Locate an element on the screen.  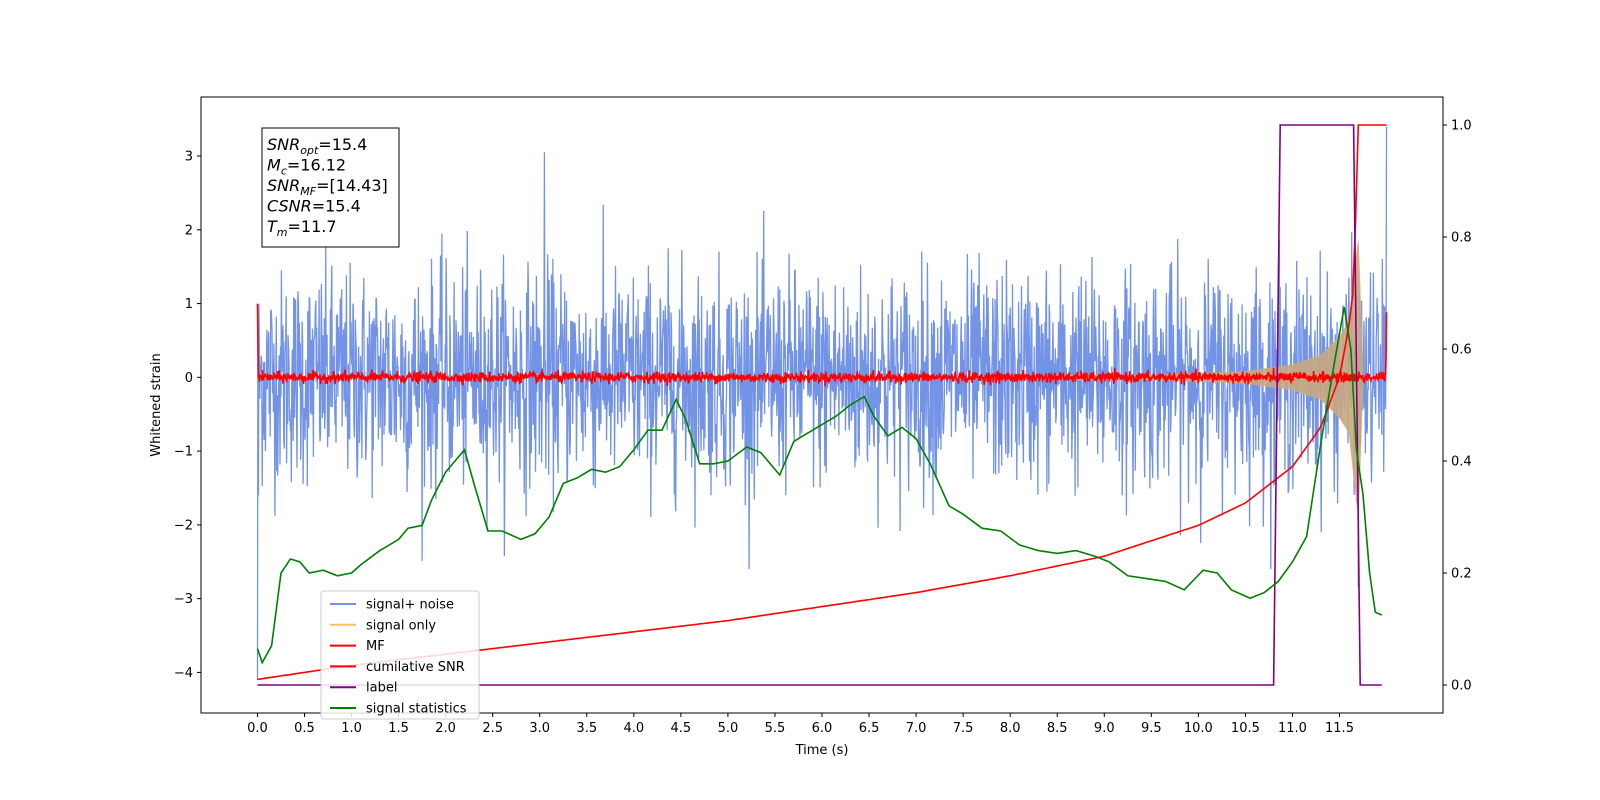
y-right-tick-label: 0.2 is located at coordinates (1461, 574).